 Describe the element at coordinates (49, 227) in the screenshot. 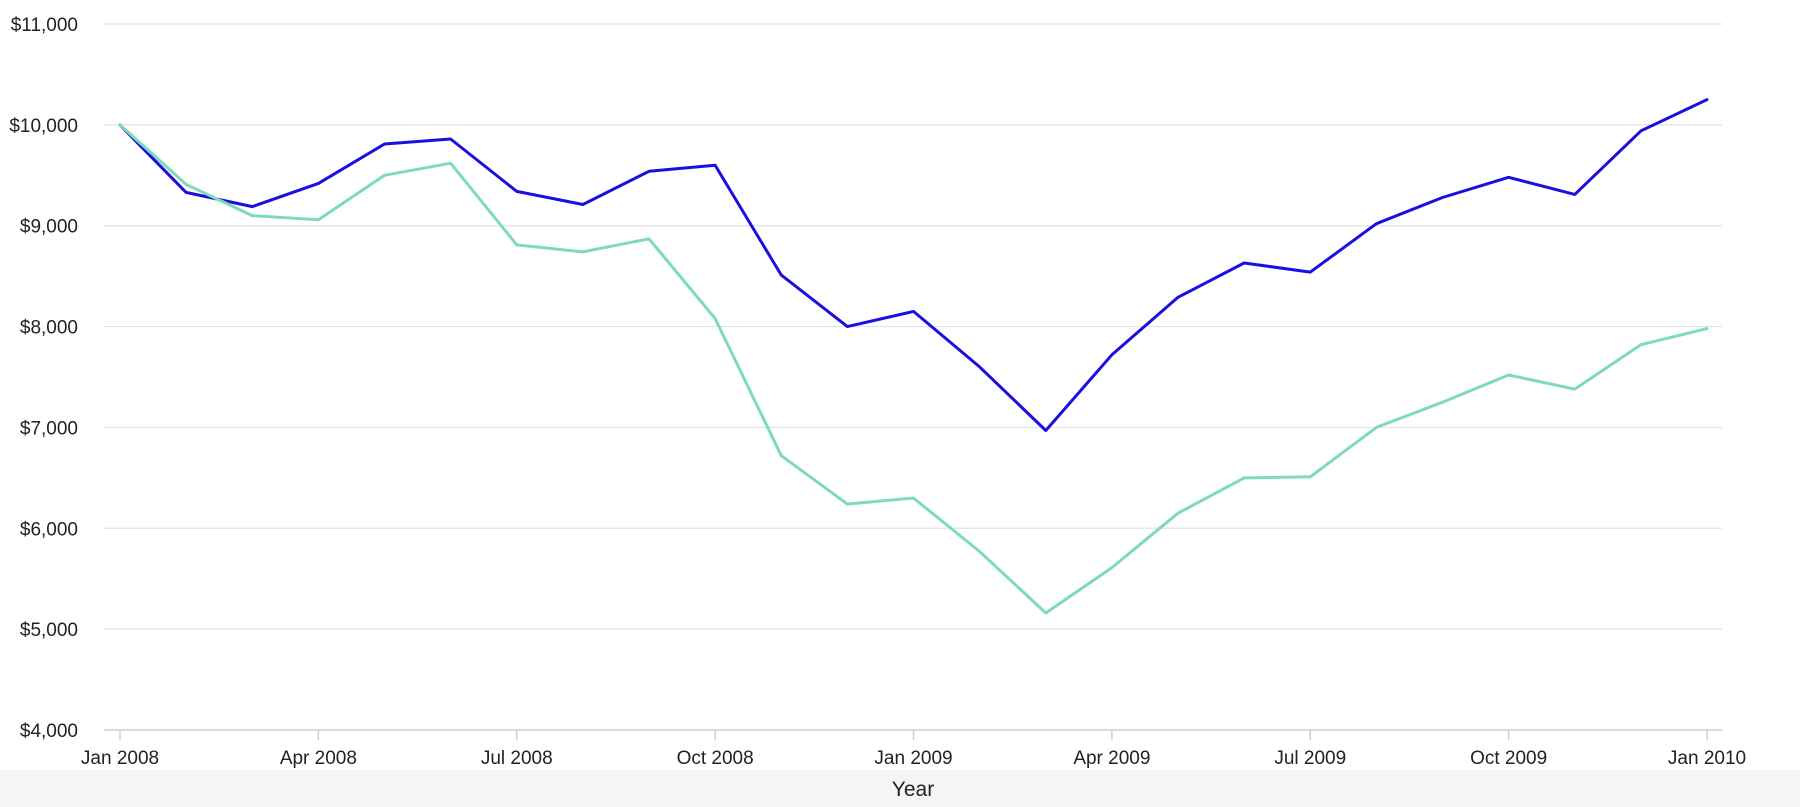

I see `y-tick-label: $9,000` at that location.